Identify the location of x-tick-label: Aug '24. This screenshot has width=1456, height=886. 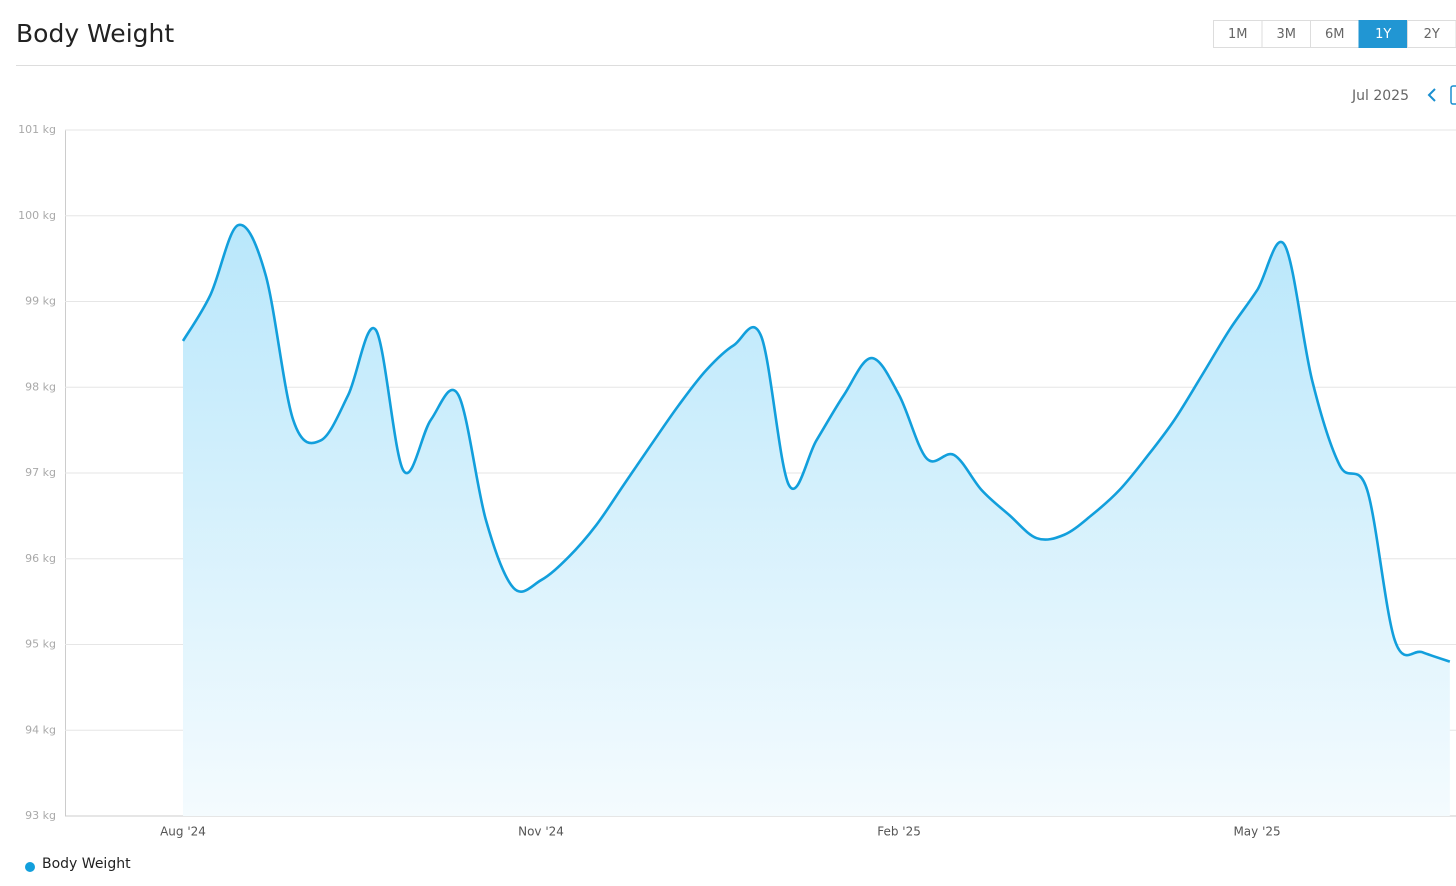
(183, 832).